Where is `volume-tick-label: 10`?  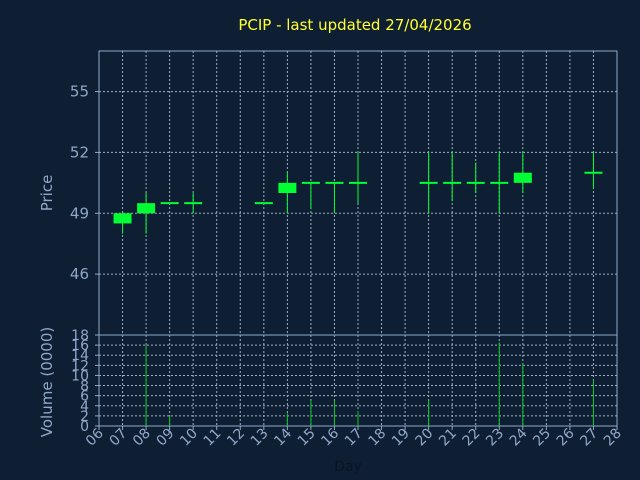
volume-tick-label: 10 is located at coordinates (80, 376).